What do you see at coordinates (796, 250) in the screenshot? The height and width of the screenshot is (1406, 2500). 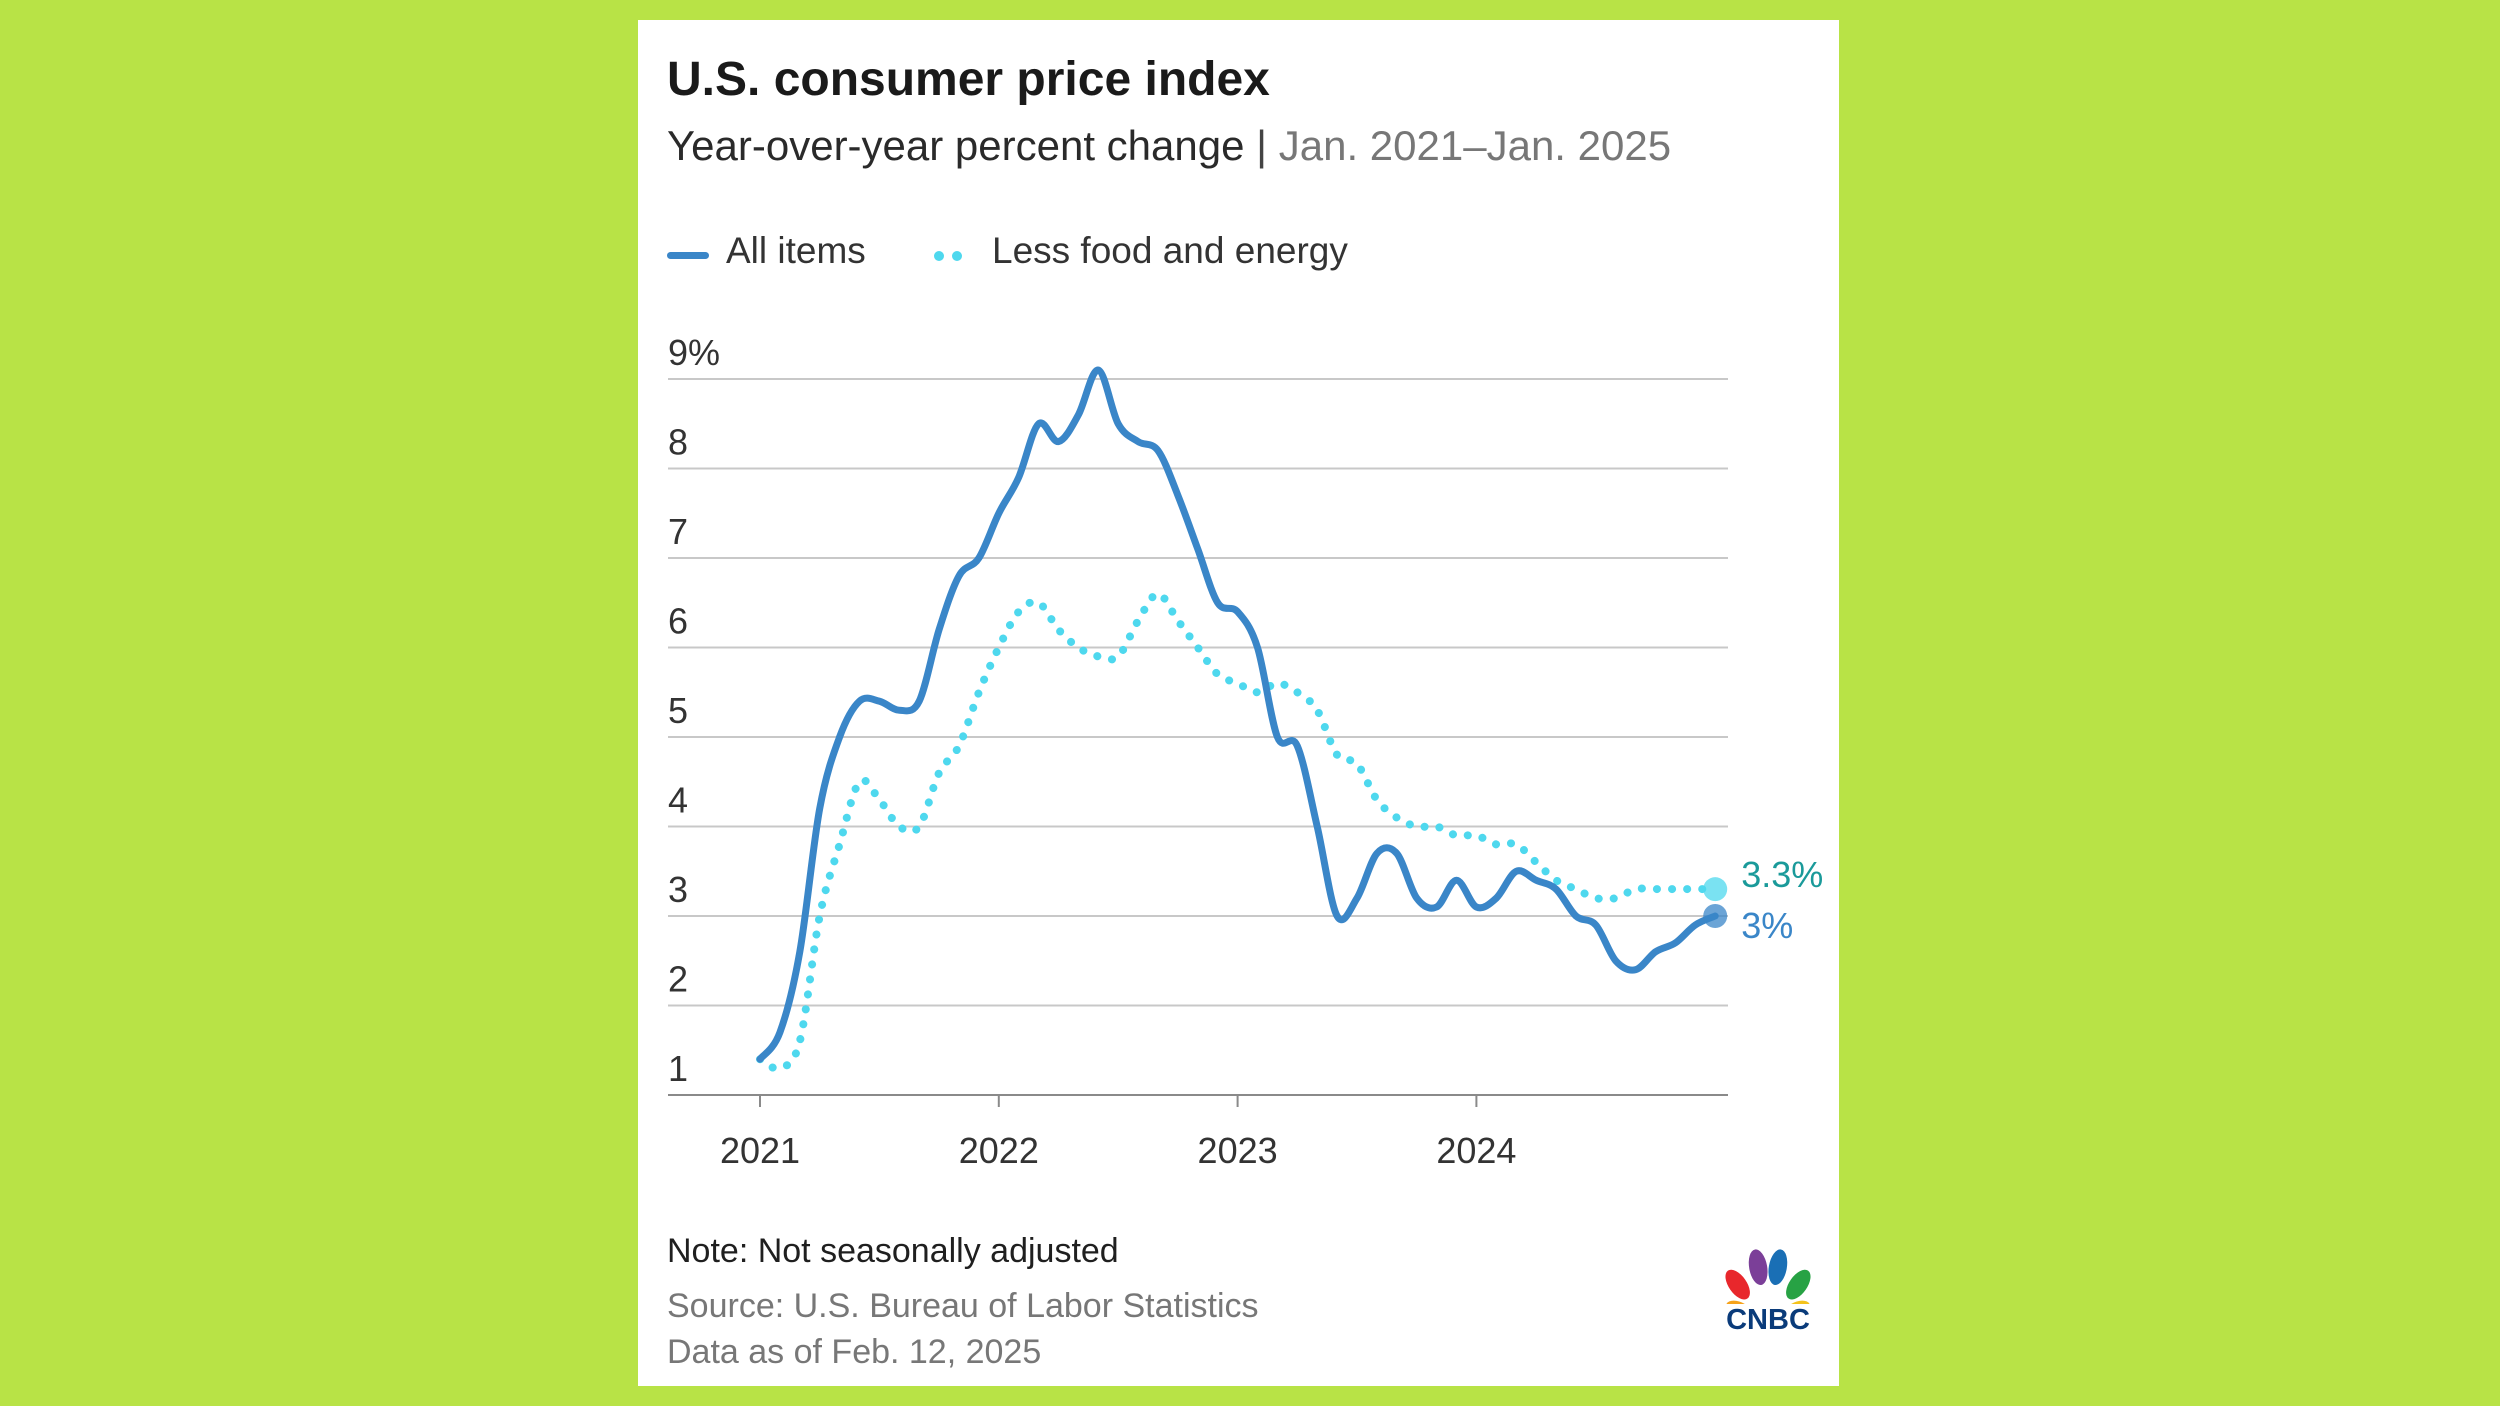 I see `legend-label-all-items: All items` at bounding box center [796, 250].